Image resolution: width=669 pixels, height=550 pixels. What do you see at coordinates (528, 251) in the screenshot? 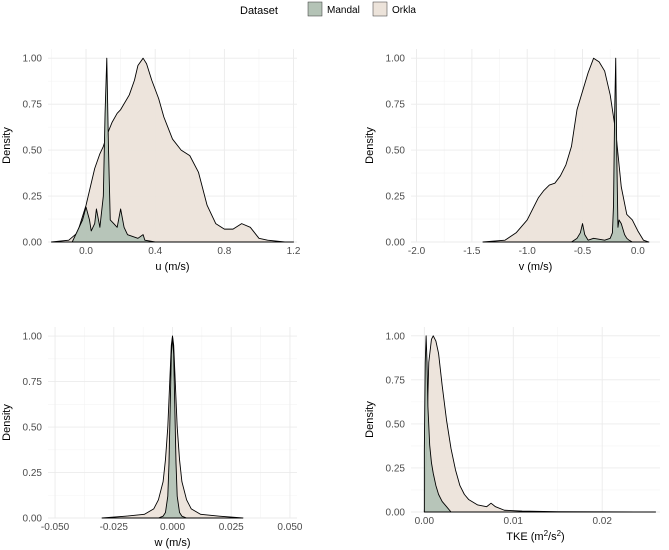
I see `x-tick-label: -1.0` at bounding box center [528, 251].